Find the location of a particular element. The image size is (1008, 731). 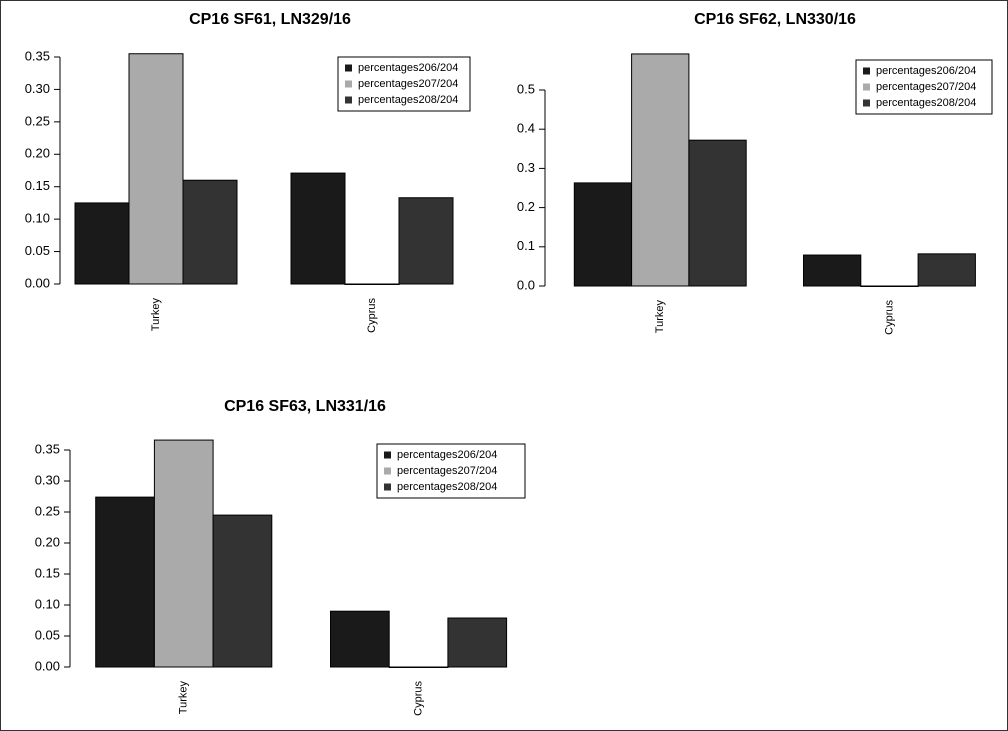

y-tick-label: 0.3 is located at coordinates (526, 167).